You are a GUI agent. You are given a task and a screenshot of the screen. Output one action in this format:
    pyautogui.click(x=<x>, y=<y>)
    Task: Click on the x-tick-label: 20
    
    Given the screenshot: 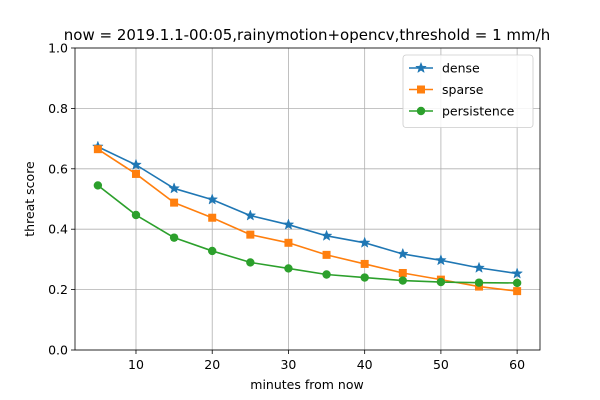 What is the action you would take?
    pyautogui.click(x=212, y=364)
    